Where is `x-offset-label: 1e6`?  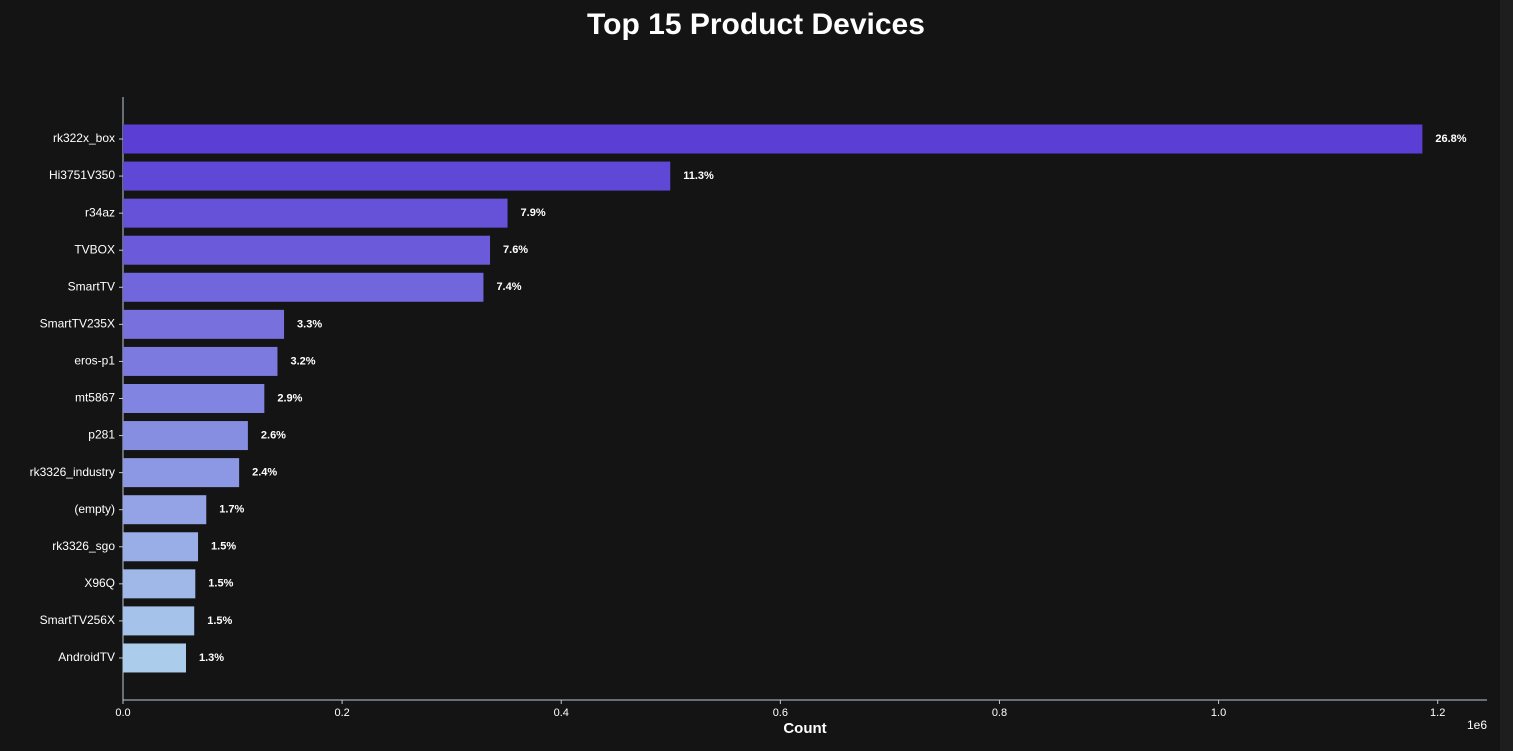
x-offset-label: 1e6 is located at coordinates (1477, 725).